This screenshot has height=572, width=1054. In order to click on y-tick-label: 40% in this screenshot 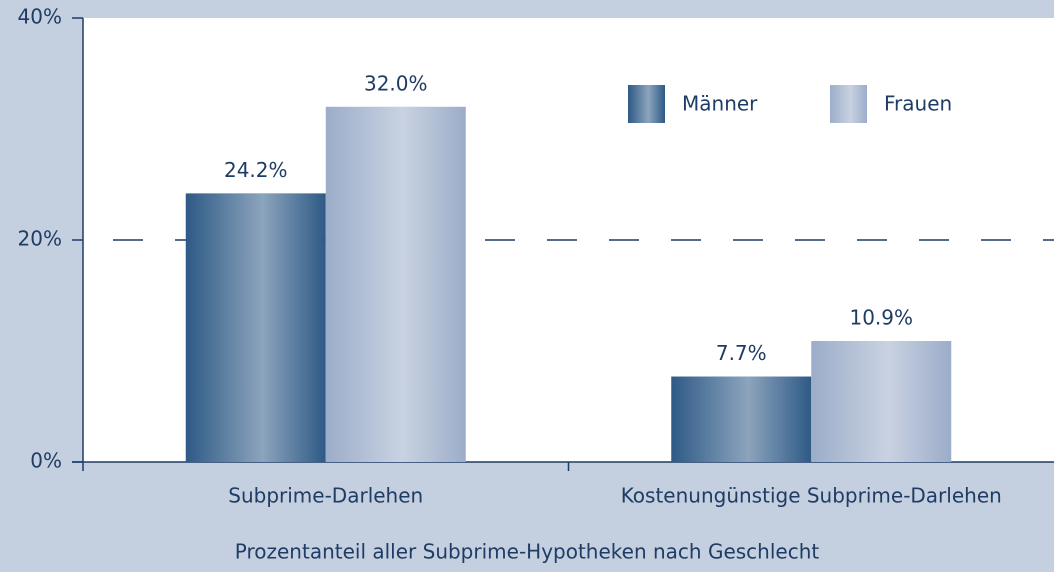, I will do `click(40, 17)`.